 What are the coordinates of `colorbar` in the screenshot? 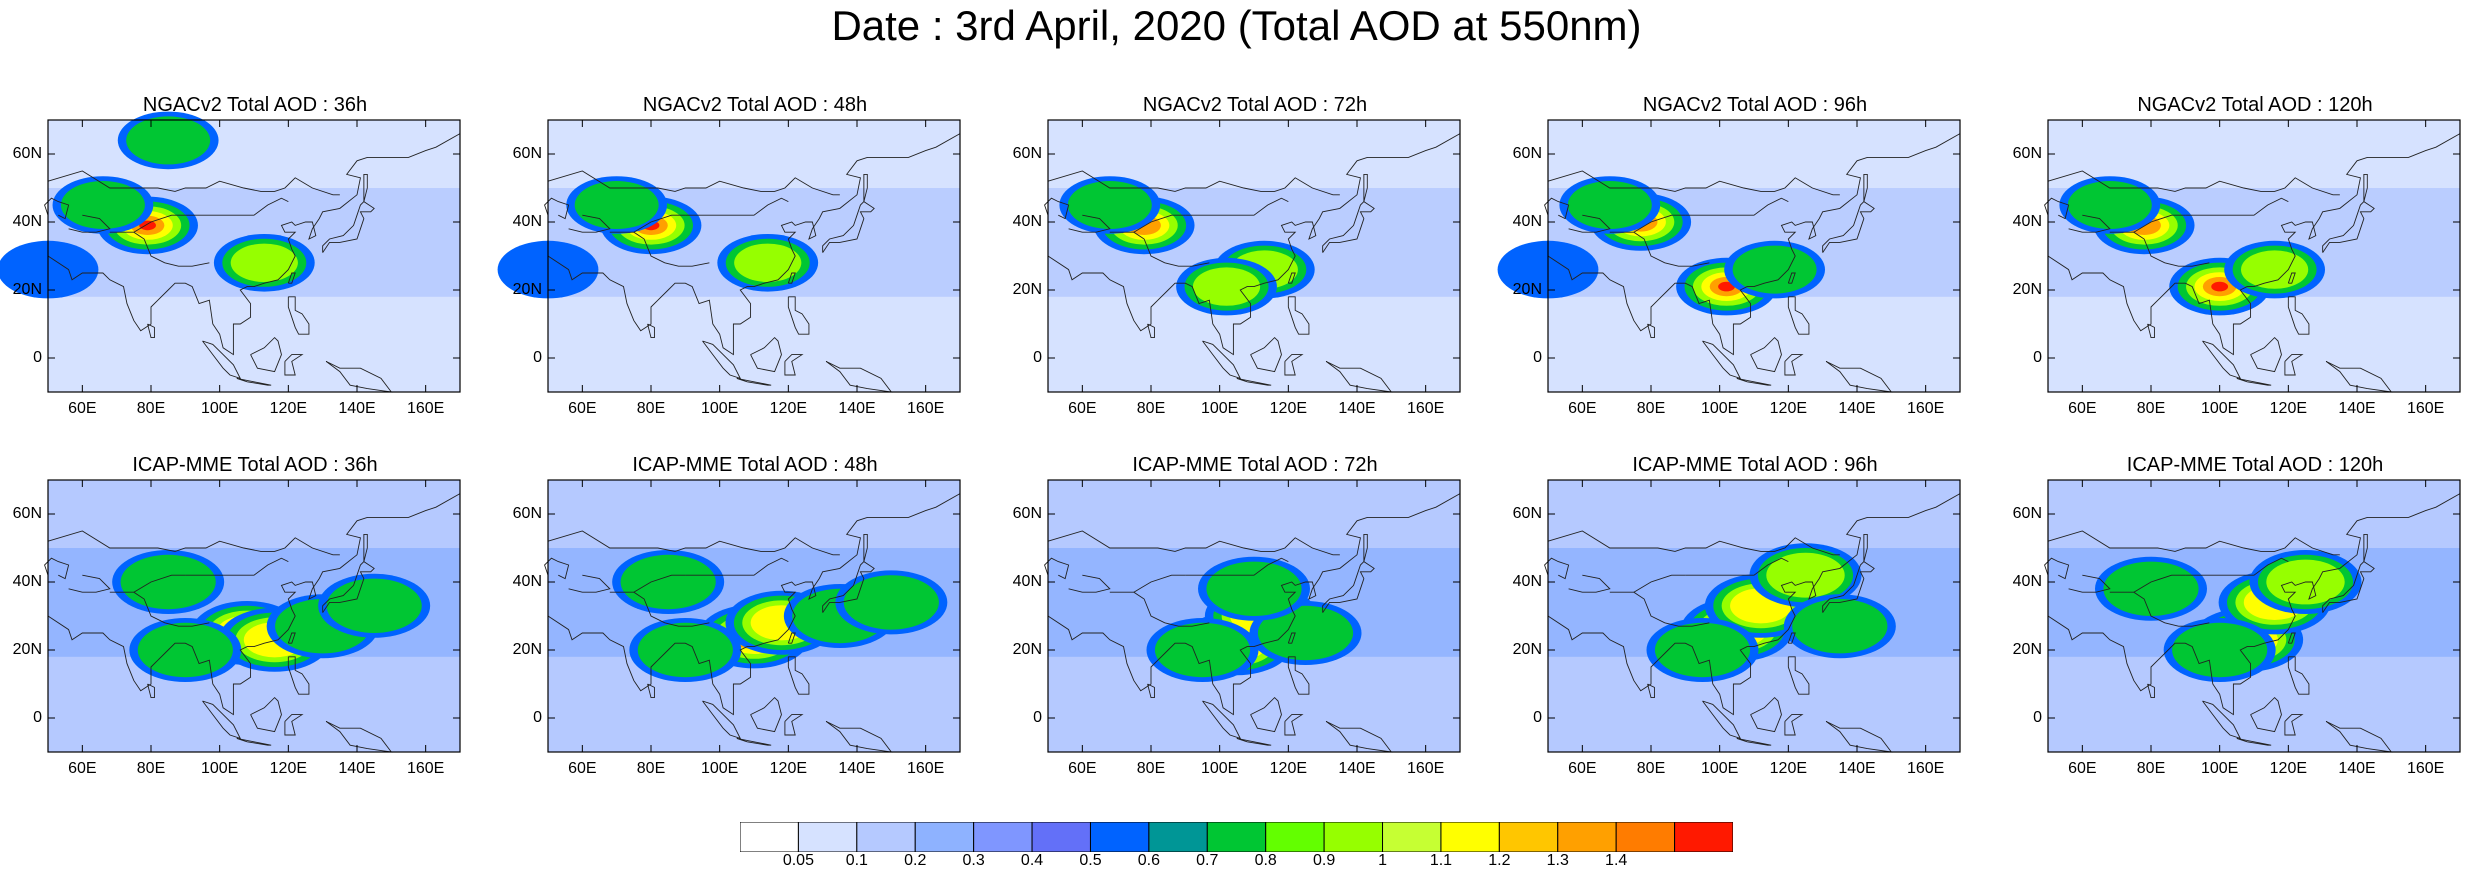 It's located at (1236, 837).